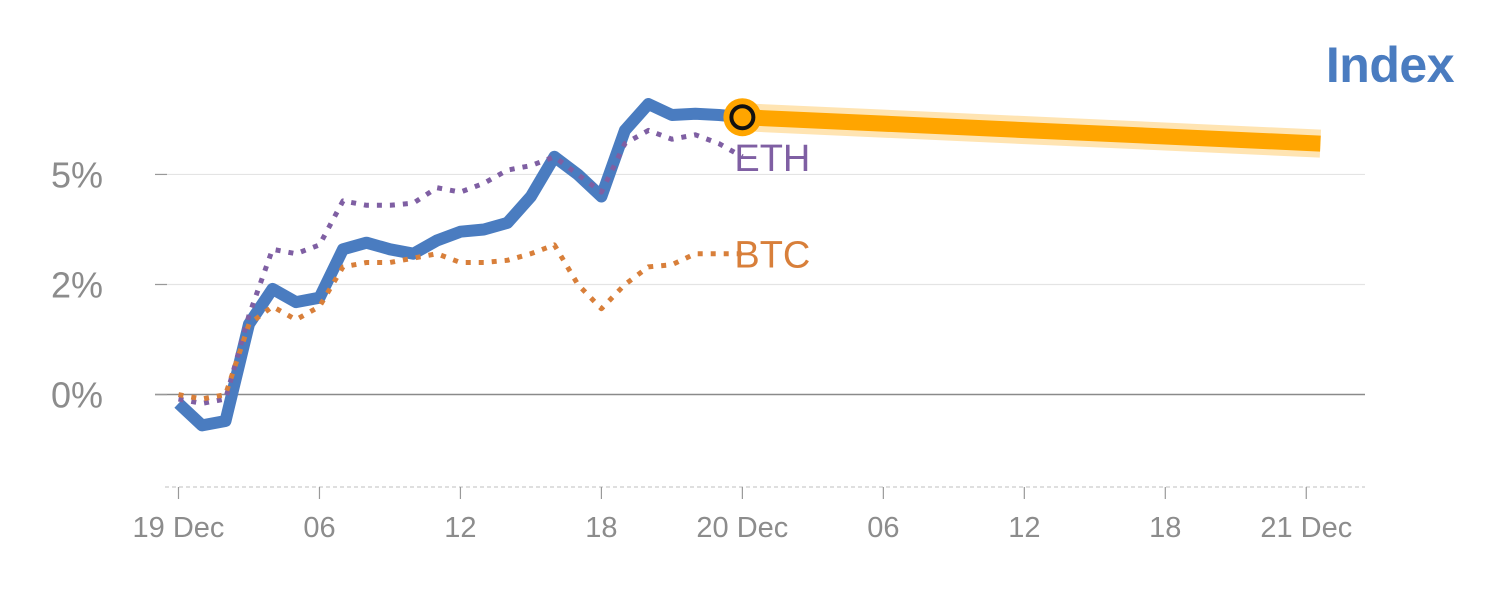 The width and height of the screenshot is (1500, 600). What do you see at coordinates (460, 322) in the screenshot?
I see `btc-line` at bounding box center [460, 322].